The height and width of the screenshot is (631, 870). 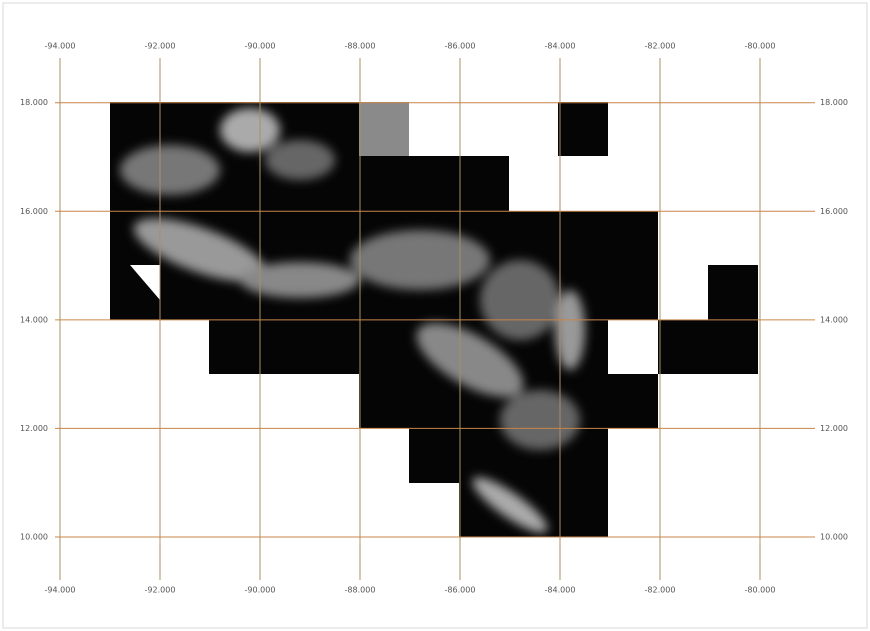 What do you see at coordinates (34, 428) in the screenshot?
I see `y-tick-label-left: 12.000` at bounding box center [34, 428].